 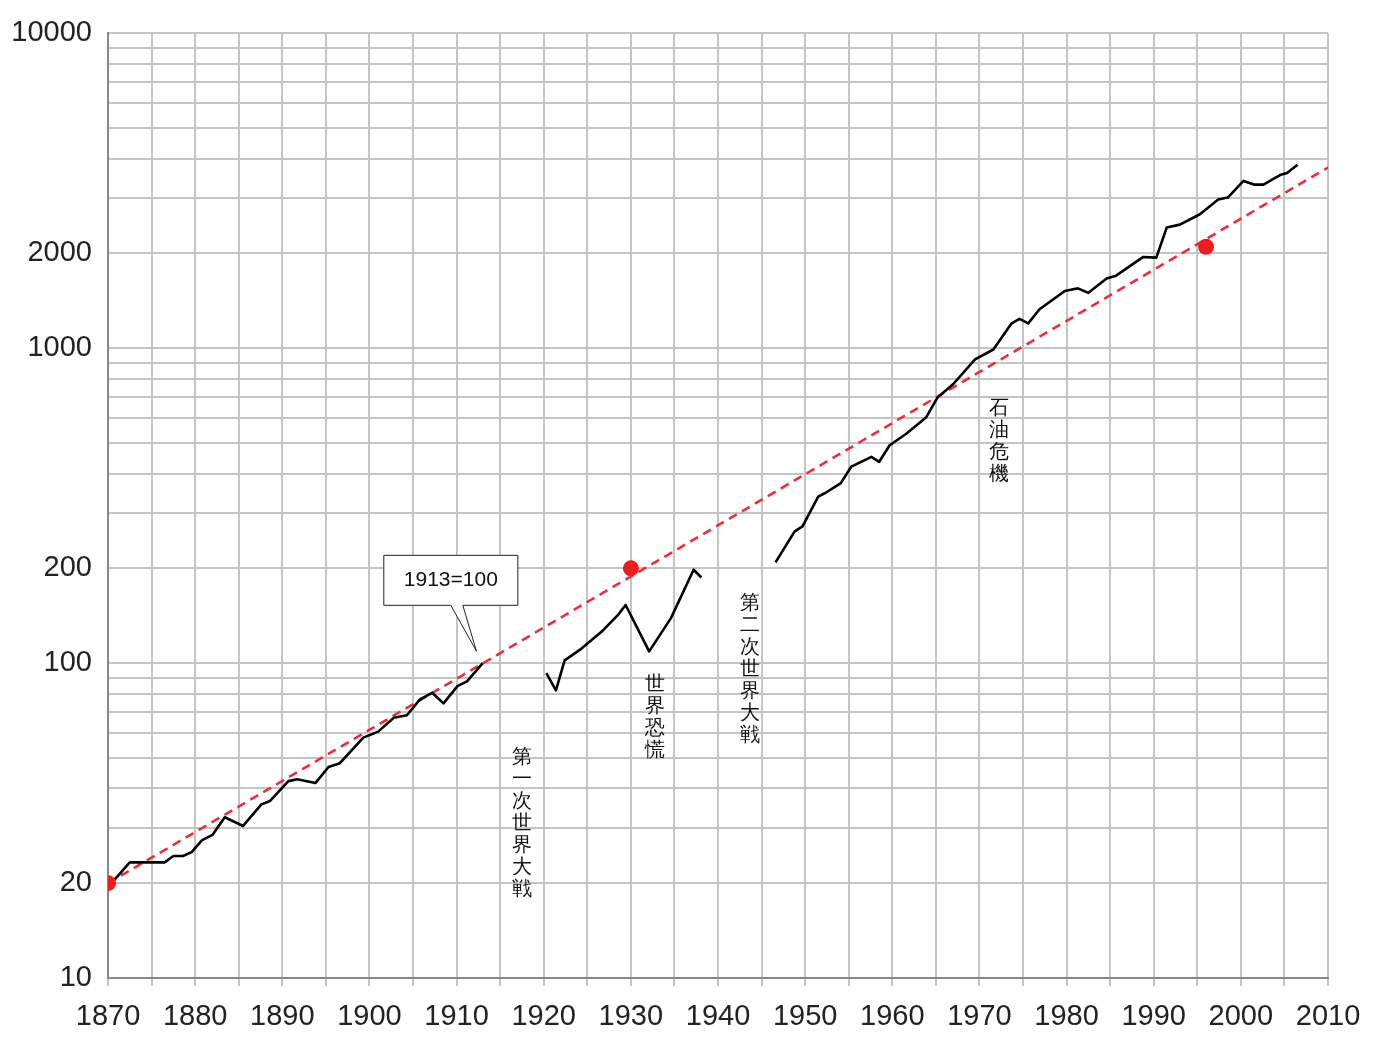 I want to click on x-tick-label: 1880, so click(x=195, y=1015).